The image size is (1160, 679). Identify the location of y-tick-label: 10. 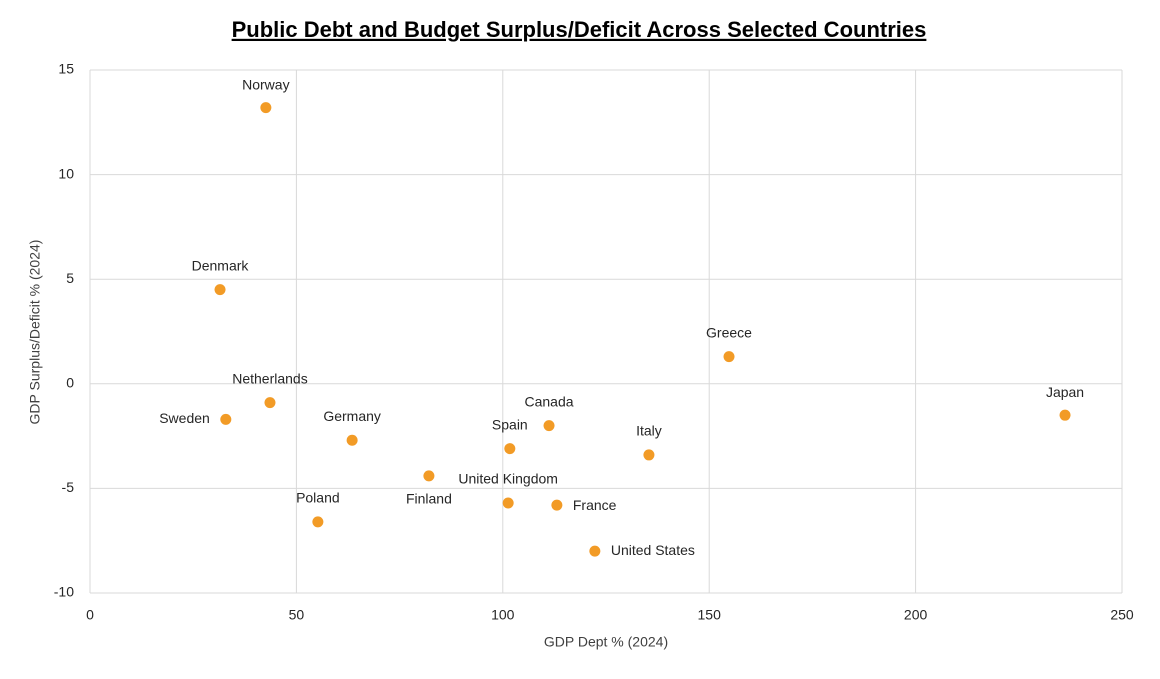
(66, 173).